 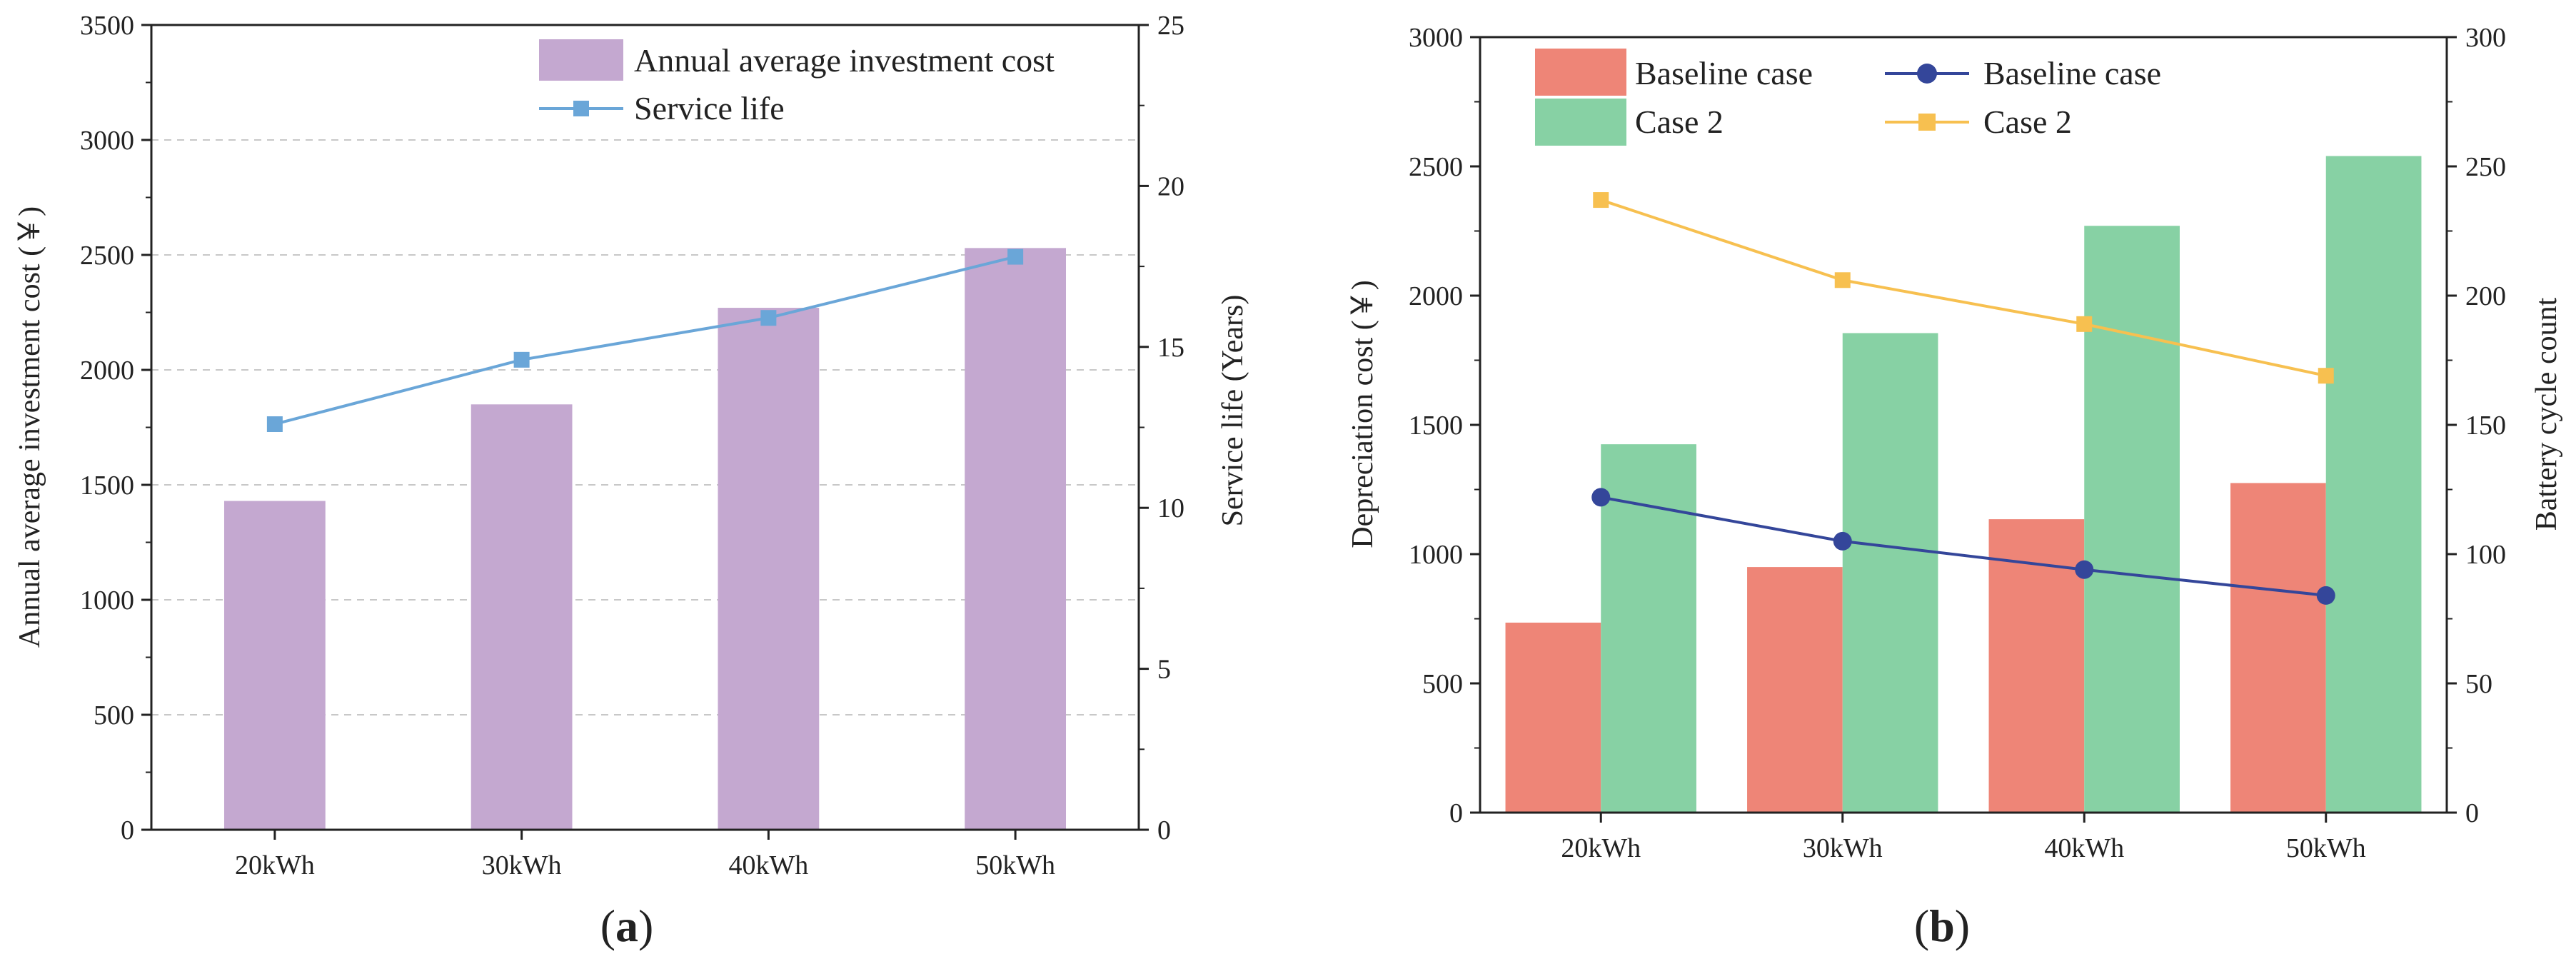 I want to click on panel-b-legend-case2-line-label: Case 2, so click(x=2028, y=122).